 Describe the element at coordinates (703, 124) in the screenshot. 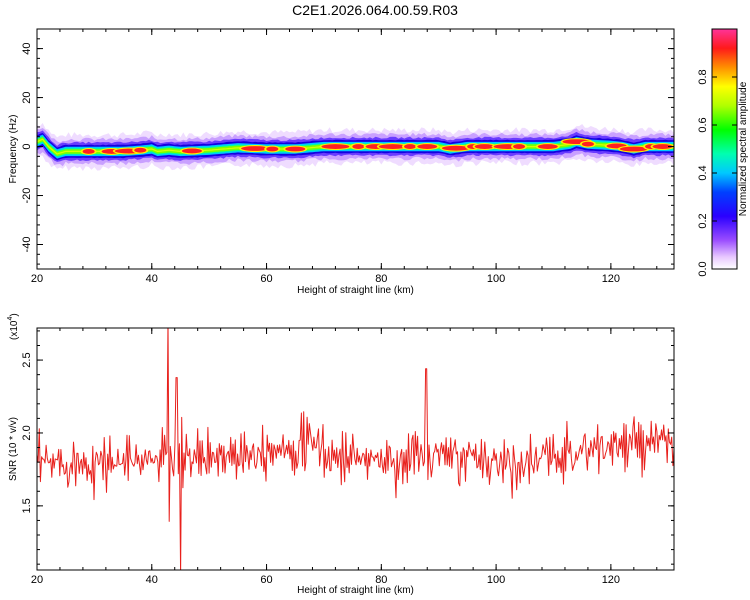

I see `colorbar-tick-label: 0.6` at that location.